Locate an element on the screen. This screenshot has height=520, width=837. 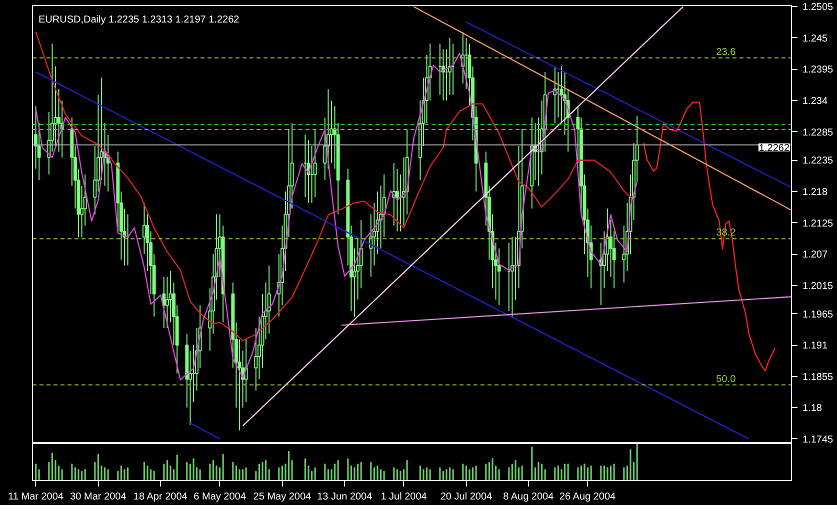
annotation: 50.0 is located at coordinates (726, 379).